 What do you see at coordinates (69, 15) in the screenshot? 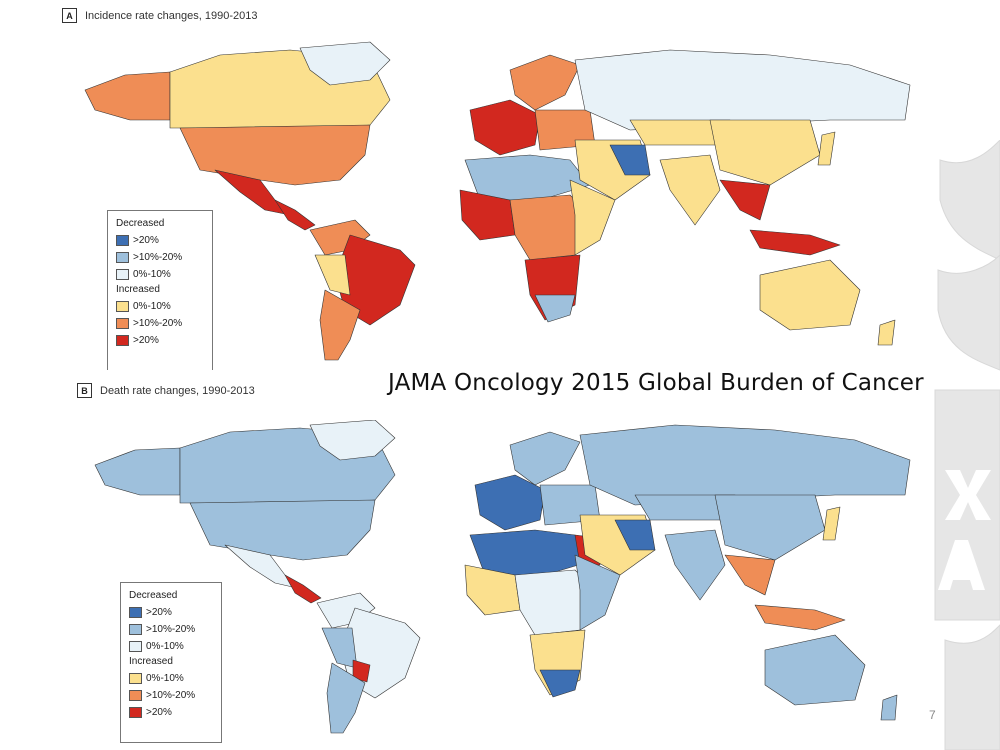
I see `panel-a-letter: A` at bounding box center [69, 15].